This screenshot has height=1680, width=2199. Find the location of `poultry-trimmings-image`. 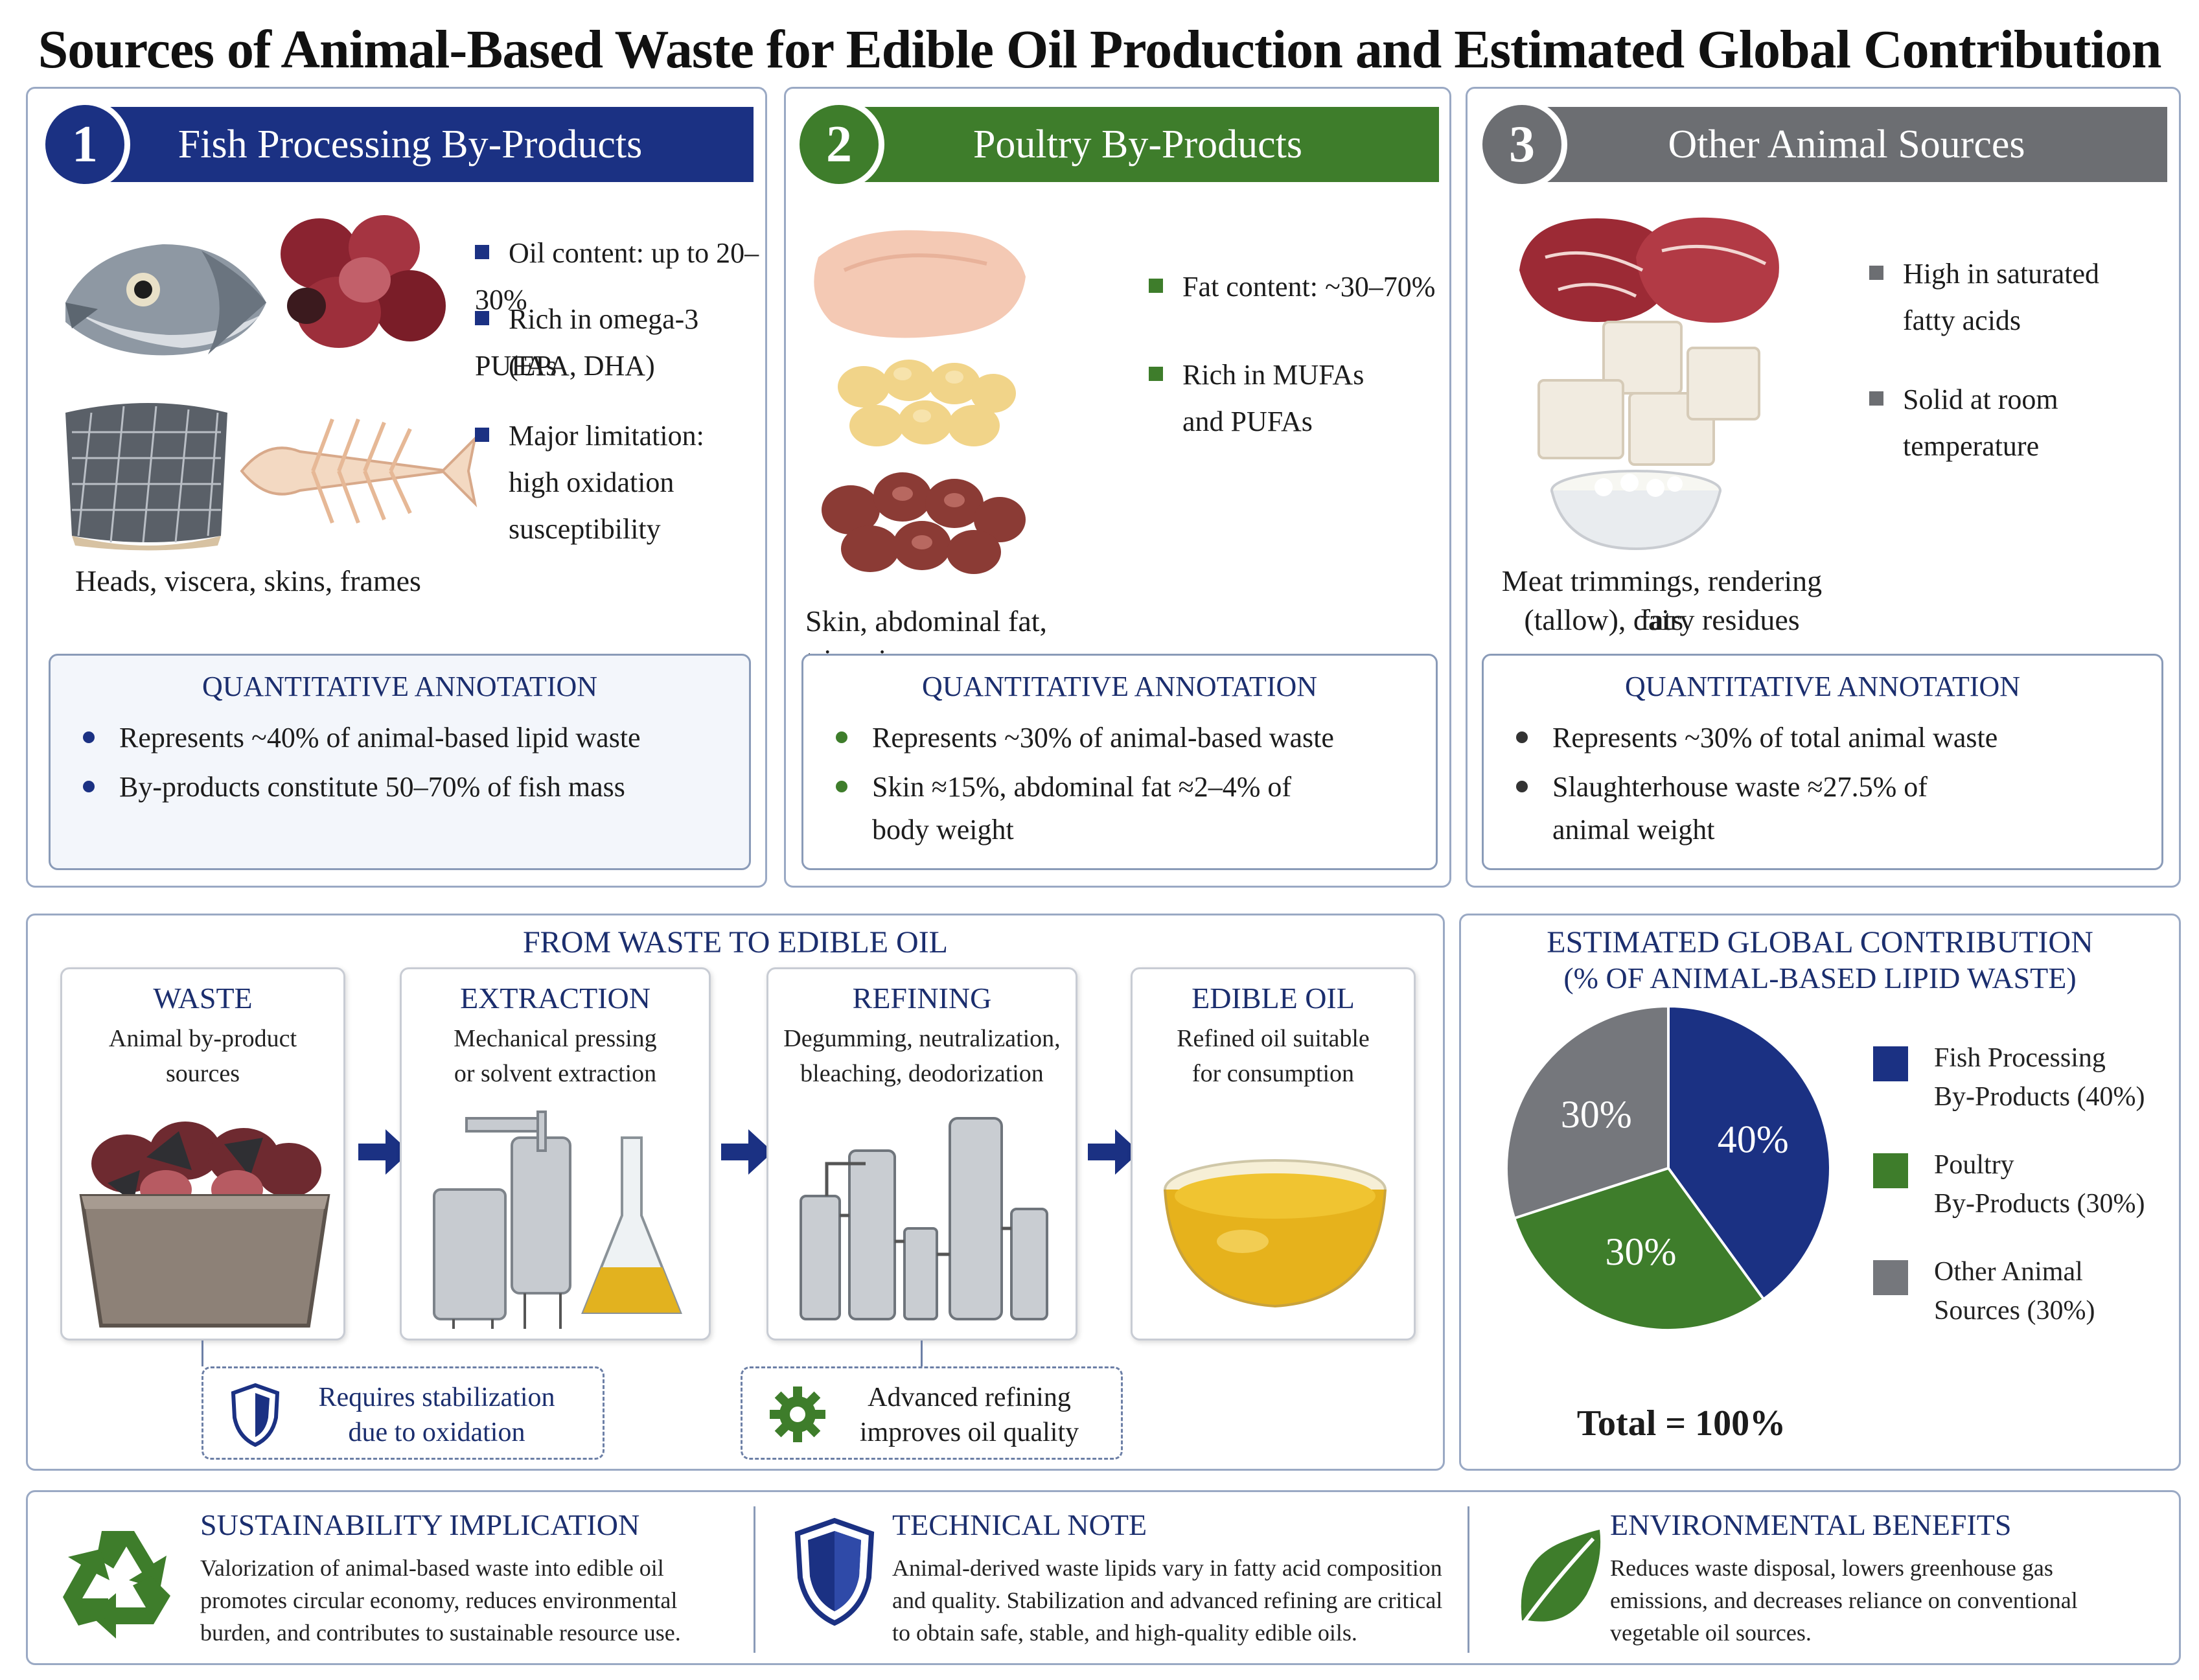

poultry-trimmings-image is located at coordinates (924, 523).